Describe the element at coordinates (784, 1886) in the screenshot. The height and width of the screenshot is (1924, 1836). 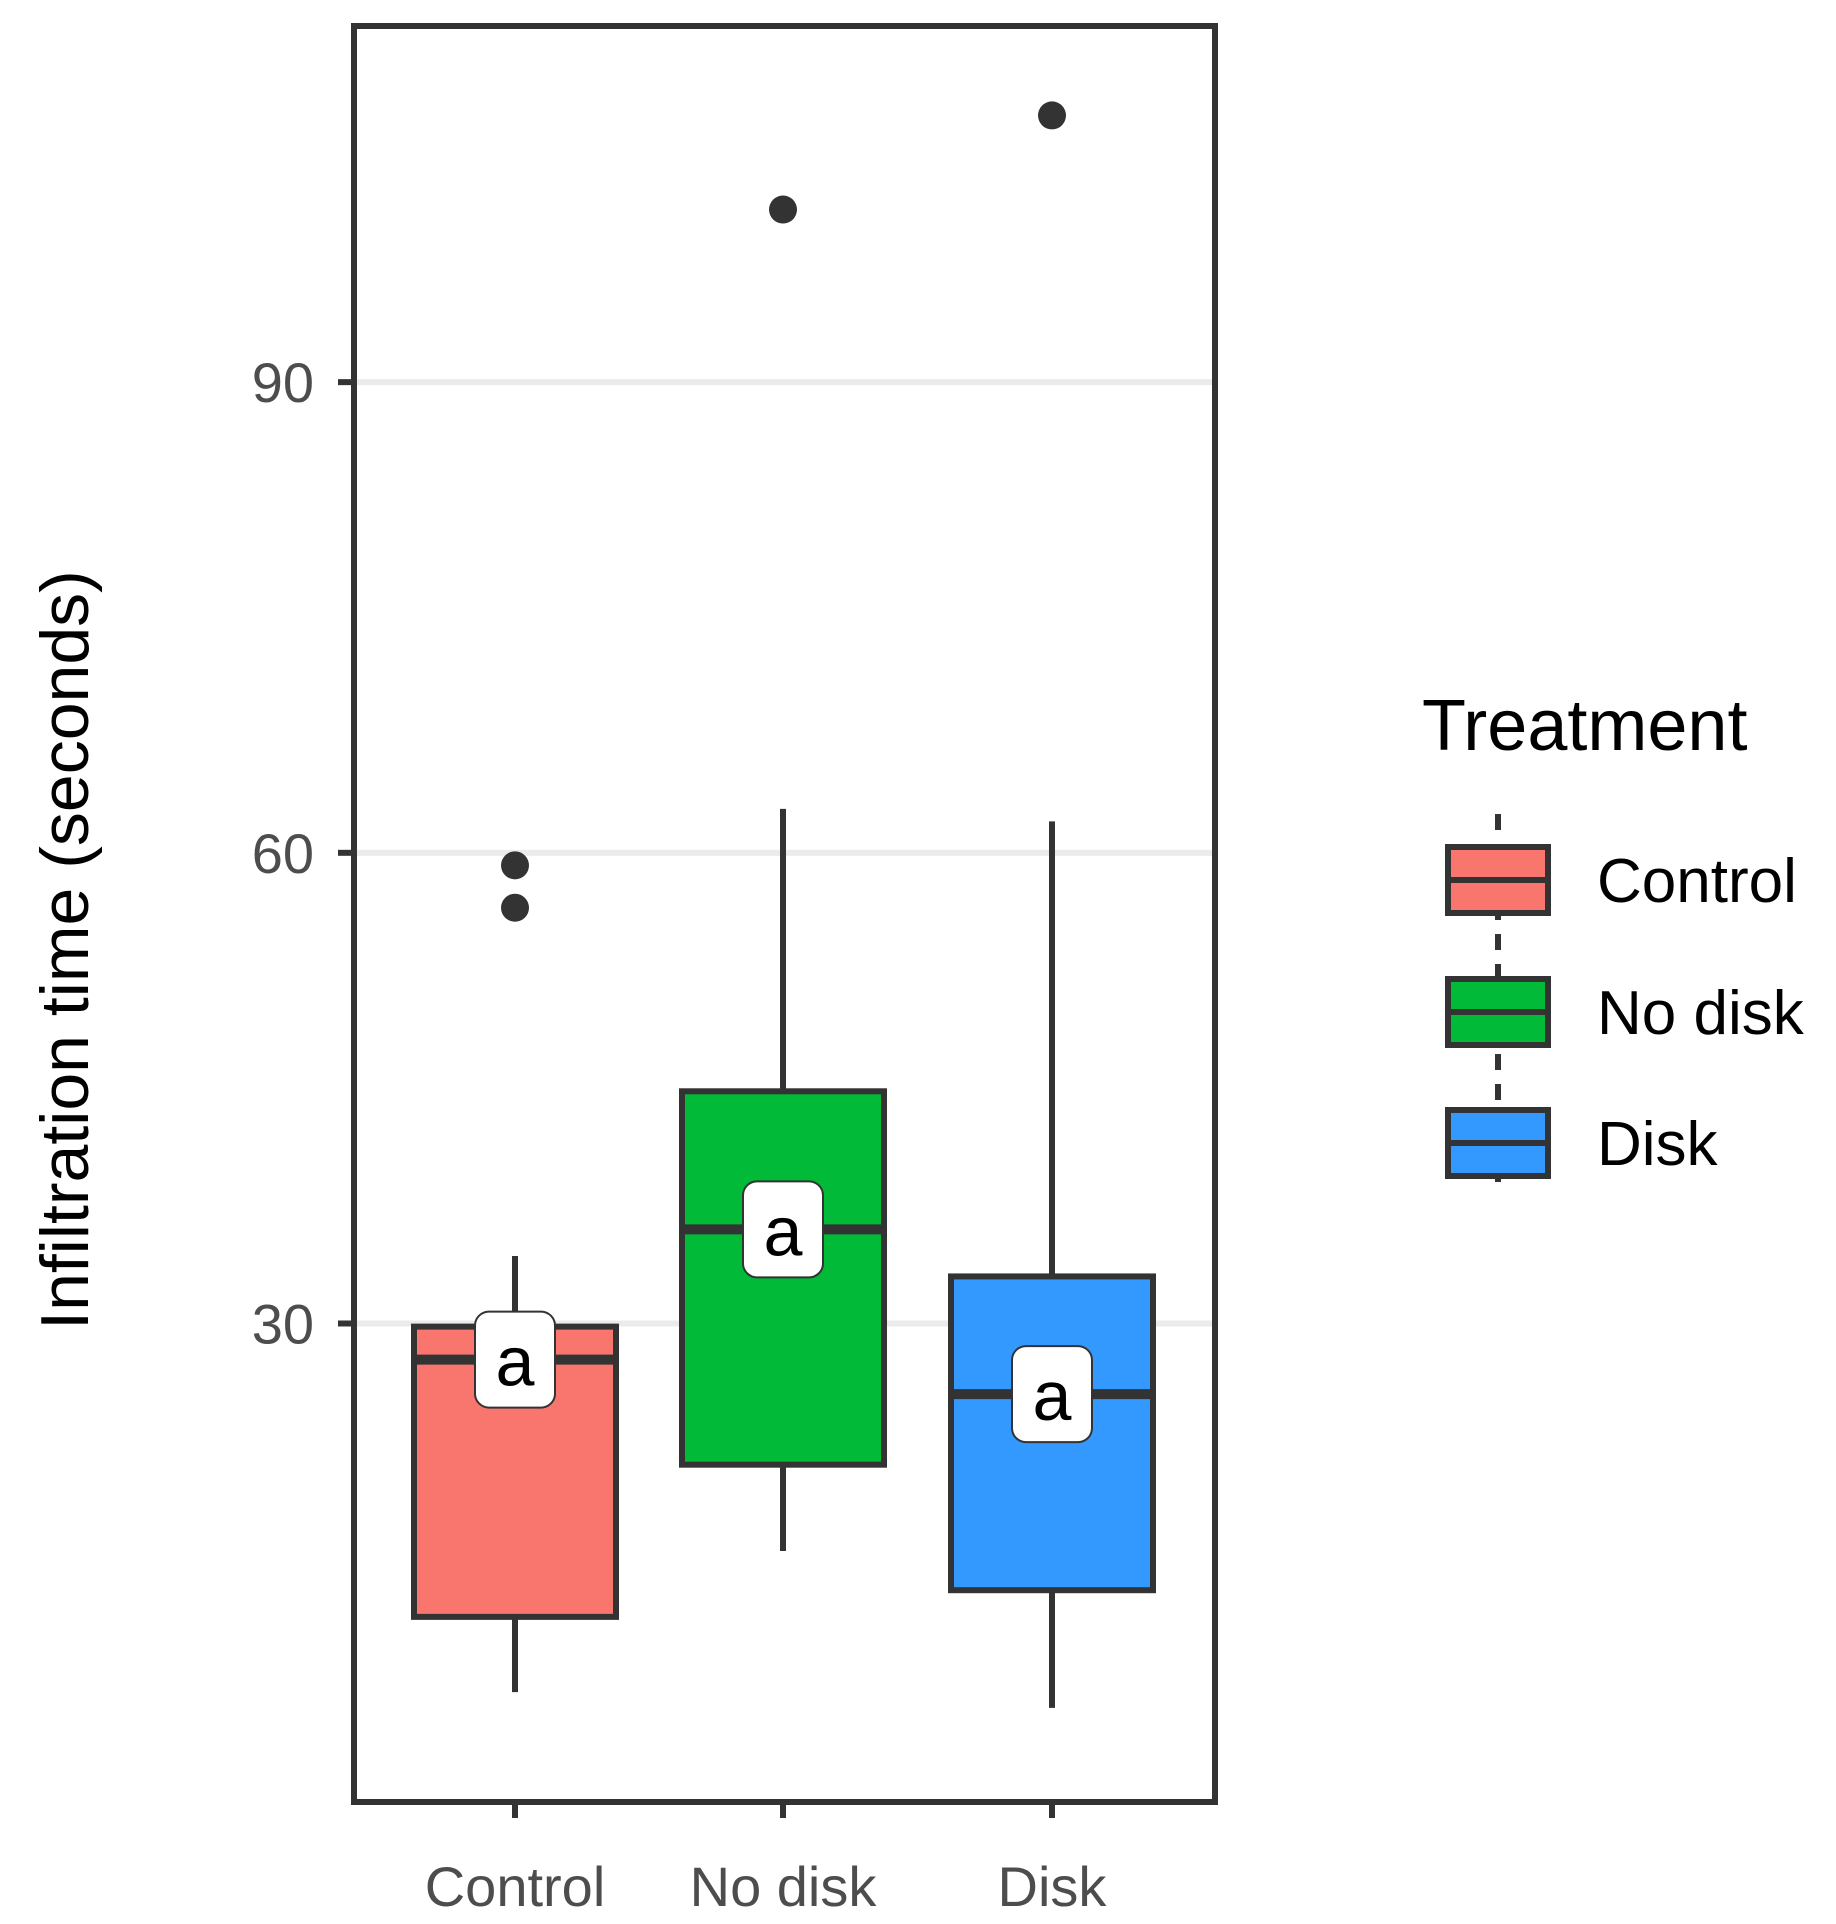
I see `x-tick-label: No disk` at that location.